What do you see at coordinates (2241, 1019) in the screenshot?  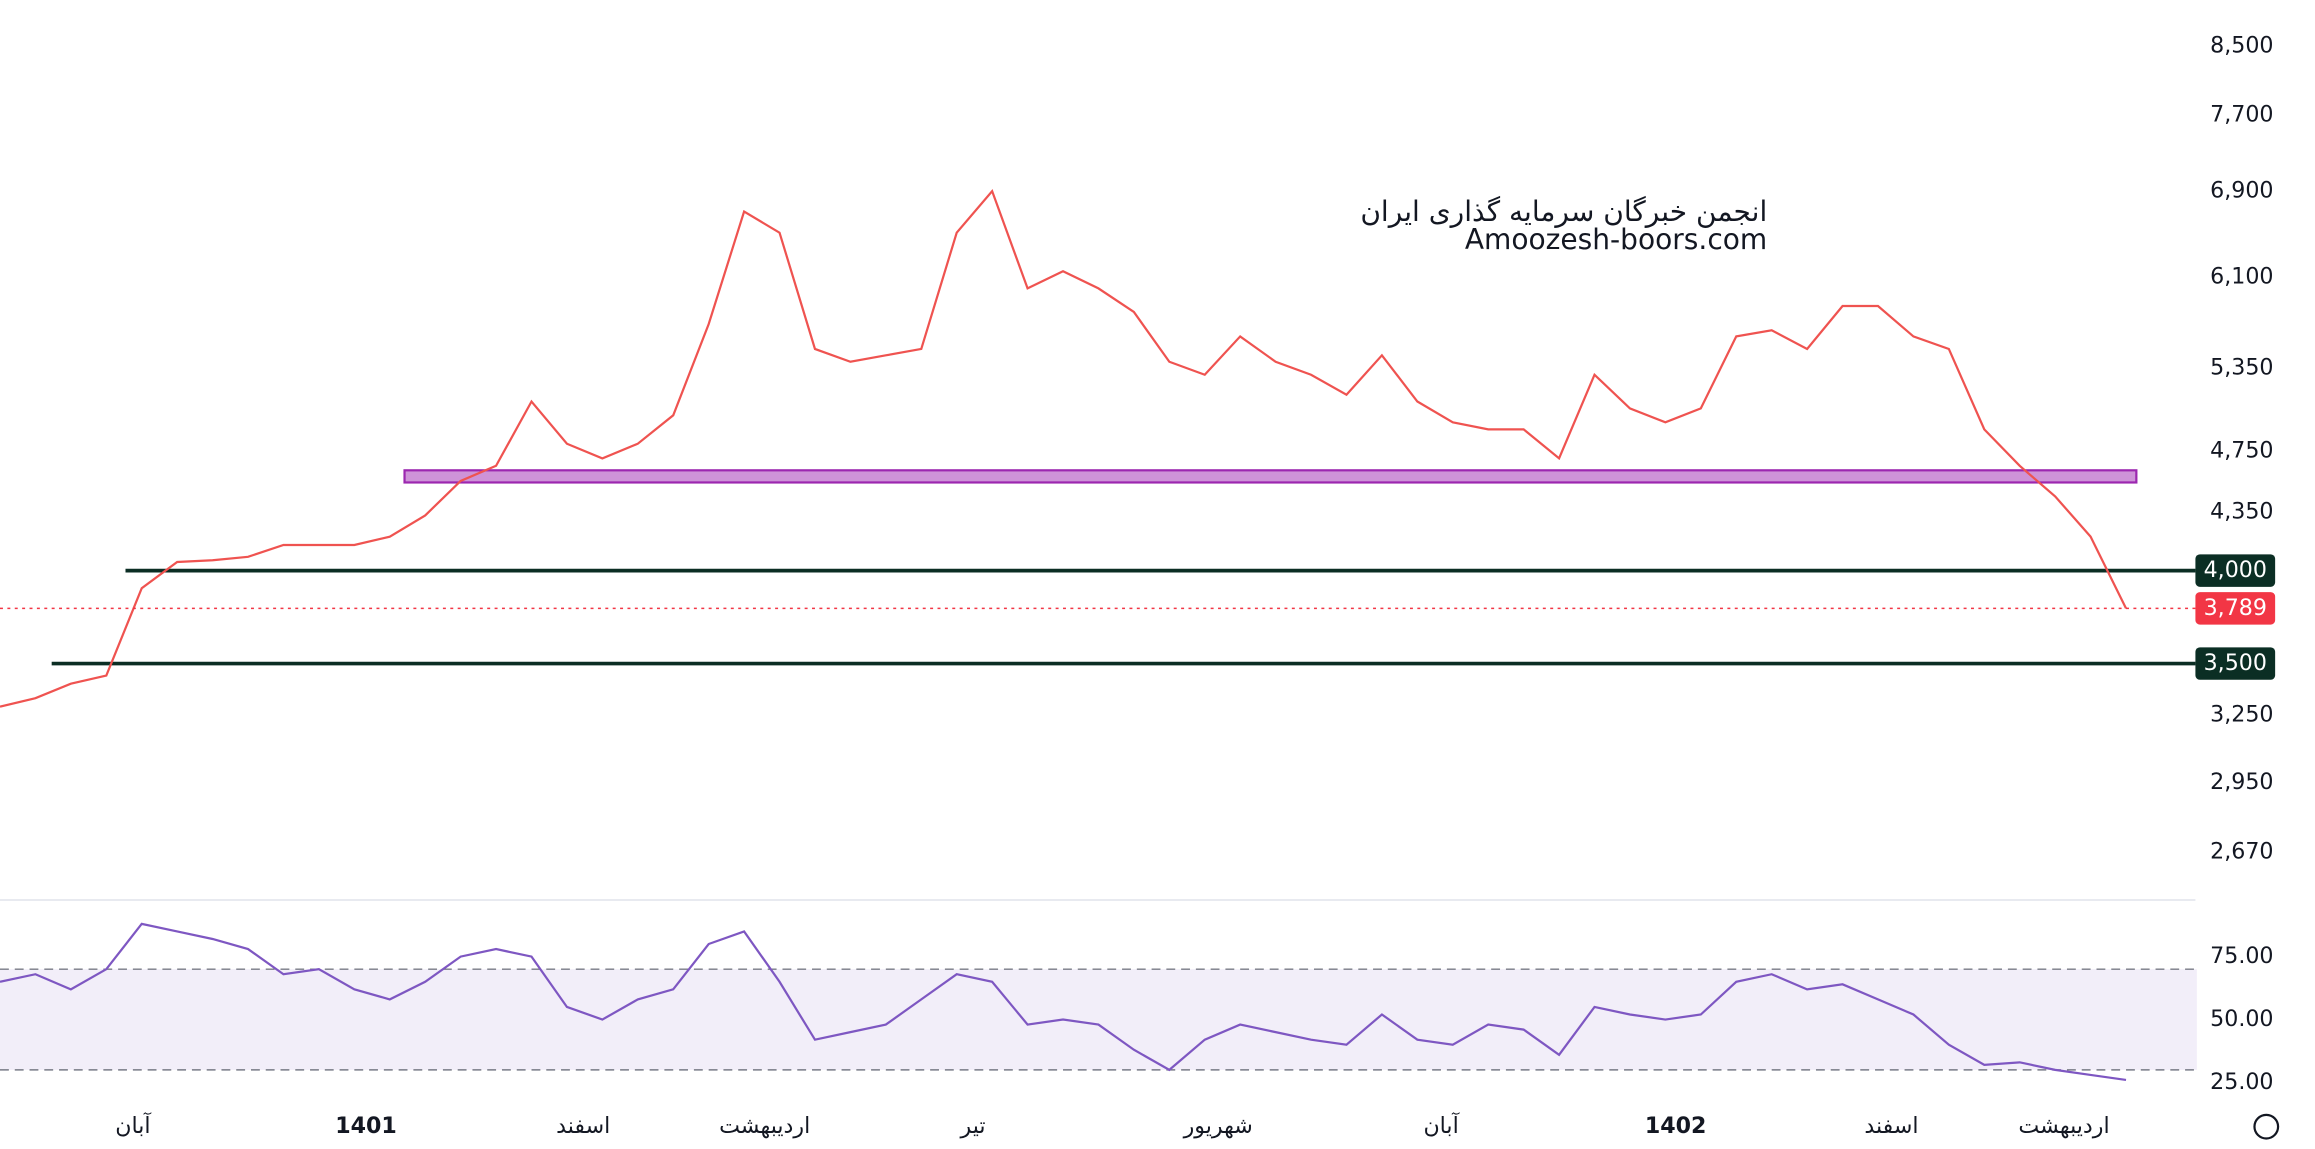 I see `y-tick-label: 50.00` at bounding box center [2241, 1019].